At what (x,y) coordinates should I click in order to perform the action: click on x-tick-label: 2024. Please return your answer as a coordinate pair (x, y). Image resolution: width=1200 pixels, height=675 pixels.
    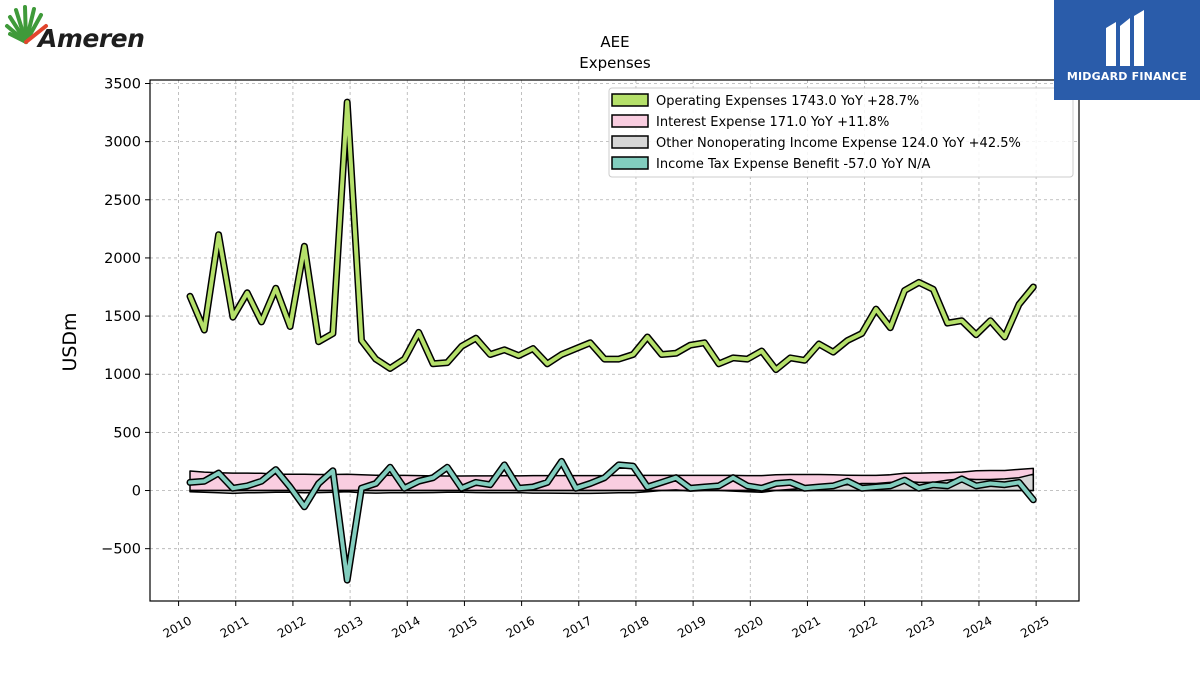
    Looking at the image, I should click on (977, 626).